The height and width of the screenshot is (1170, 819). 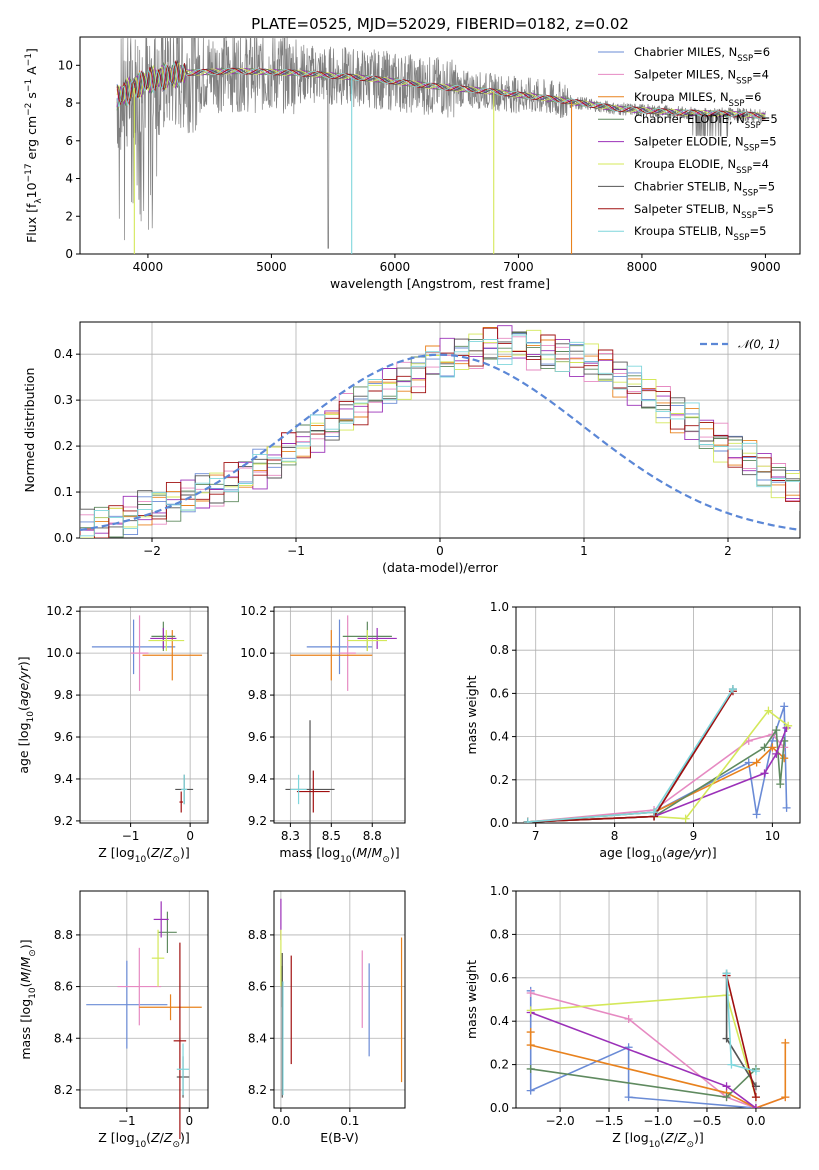 I want to click on weight-line-salpeter-stelib, so click(x=630, y=756).